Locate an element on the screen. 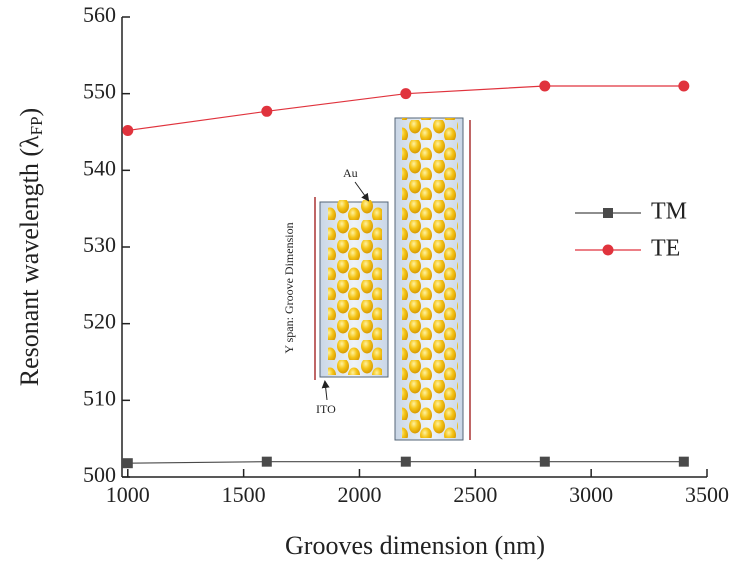 The height and width of the screenshot is (567, 739). y-axis-label-main: Resonant wavelength (λ is located at coordinates (29, 260).